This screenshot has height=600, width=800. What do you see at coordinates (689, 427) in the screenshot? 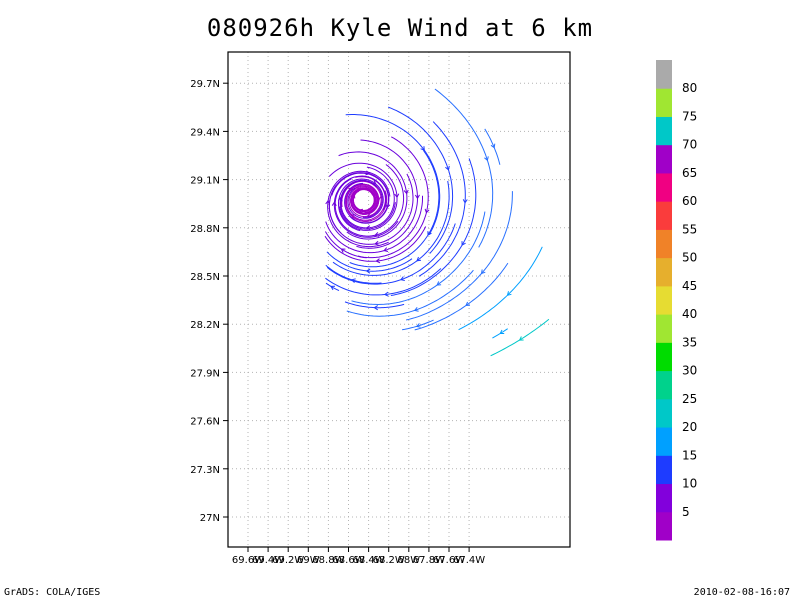
I see `colorbar-label: 20` at bounding box center [689, 427].